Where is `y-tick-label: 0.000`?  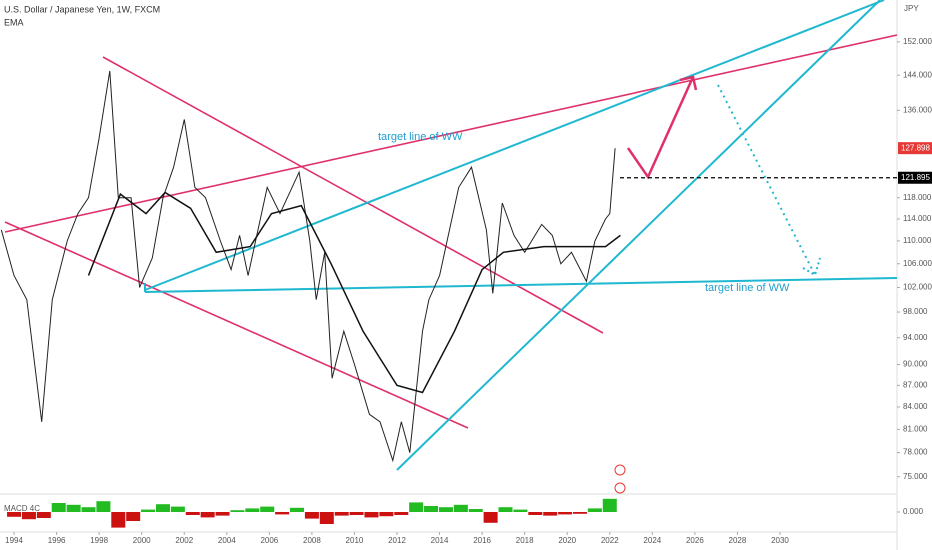 y-tick-label: 0.000 is located at coordinates (913, 511).